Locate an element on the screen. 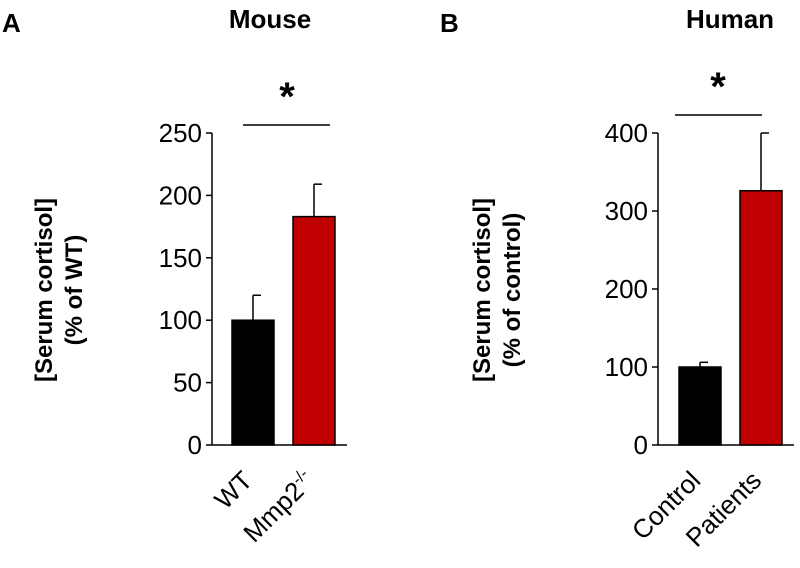  panel-b-ylabel2: (% of control) is located at coordinates (512, 290).